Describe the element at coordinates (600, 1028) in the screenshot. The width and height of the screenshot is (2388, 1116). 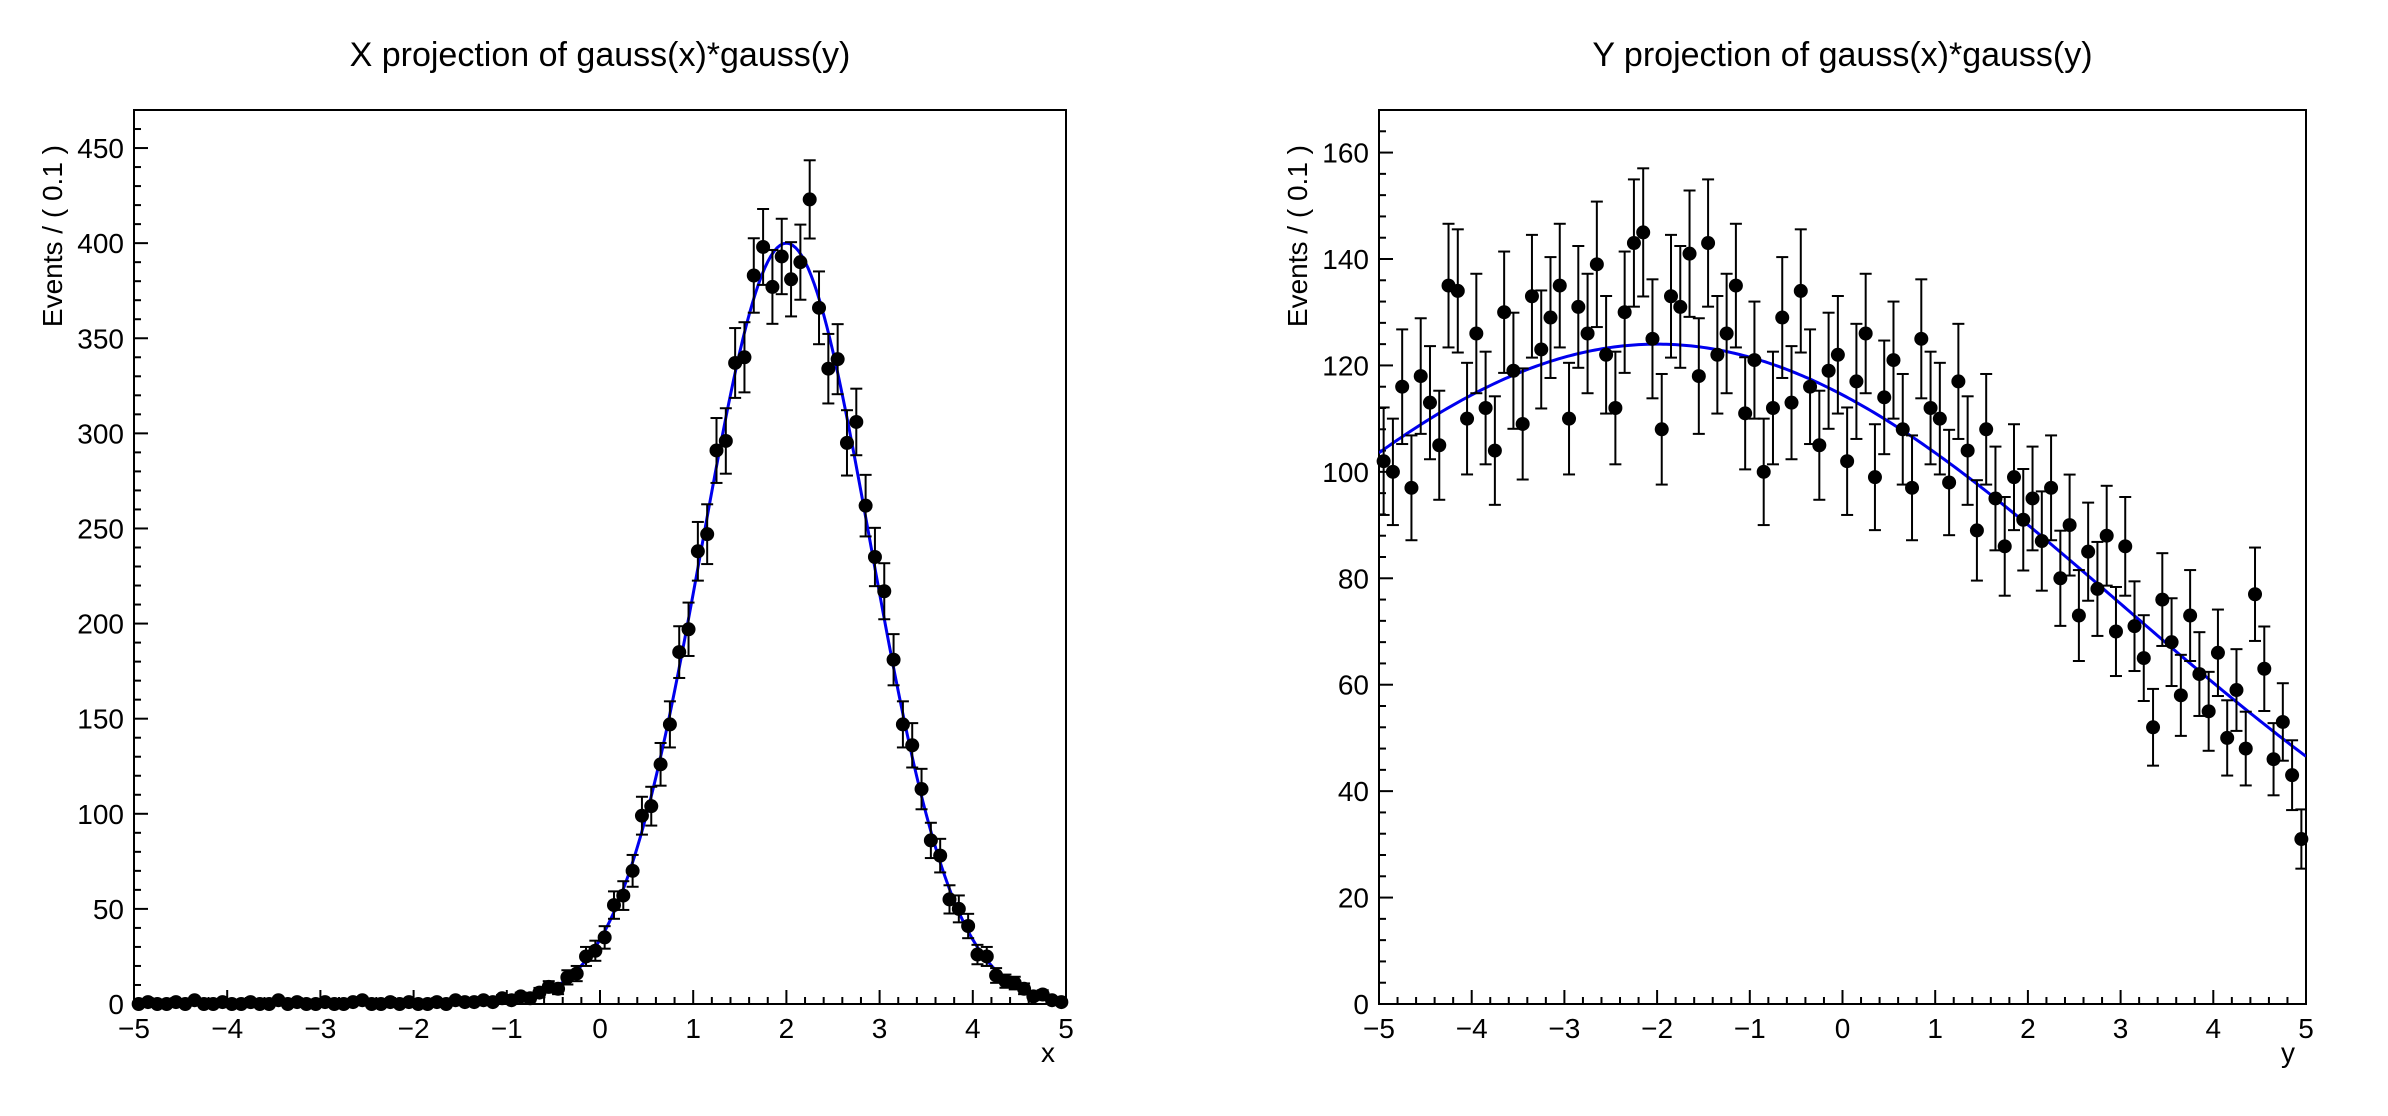
I see `x-tick-label: 0` at that location.